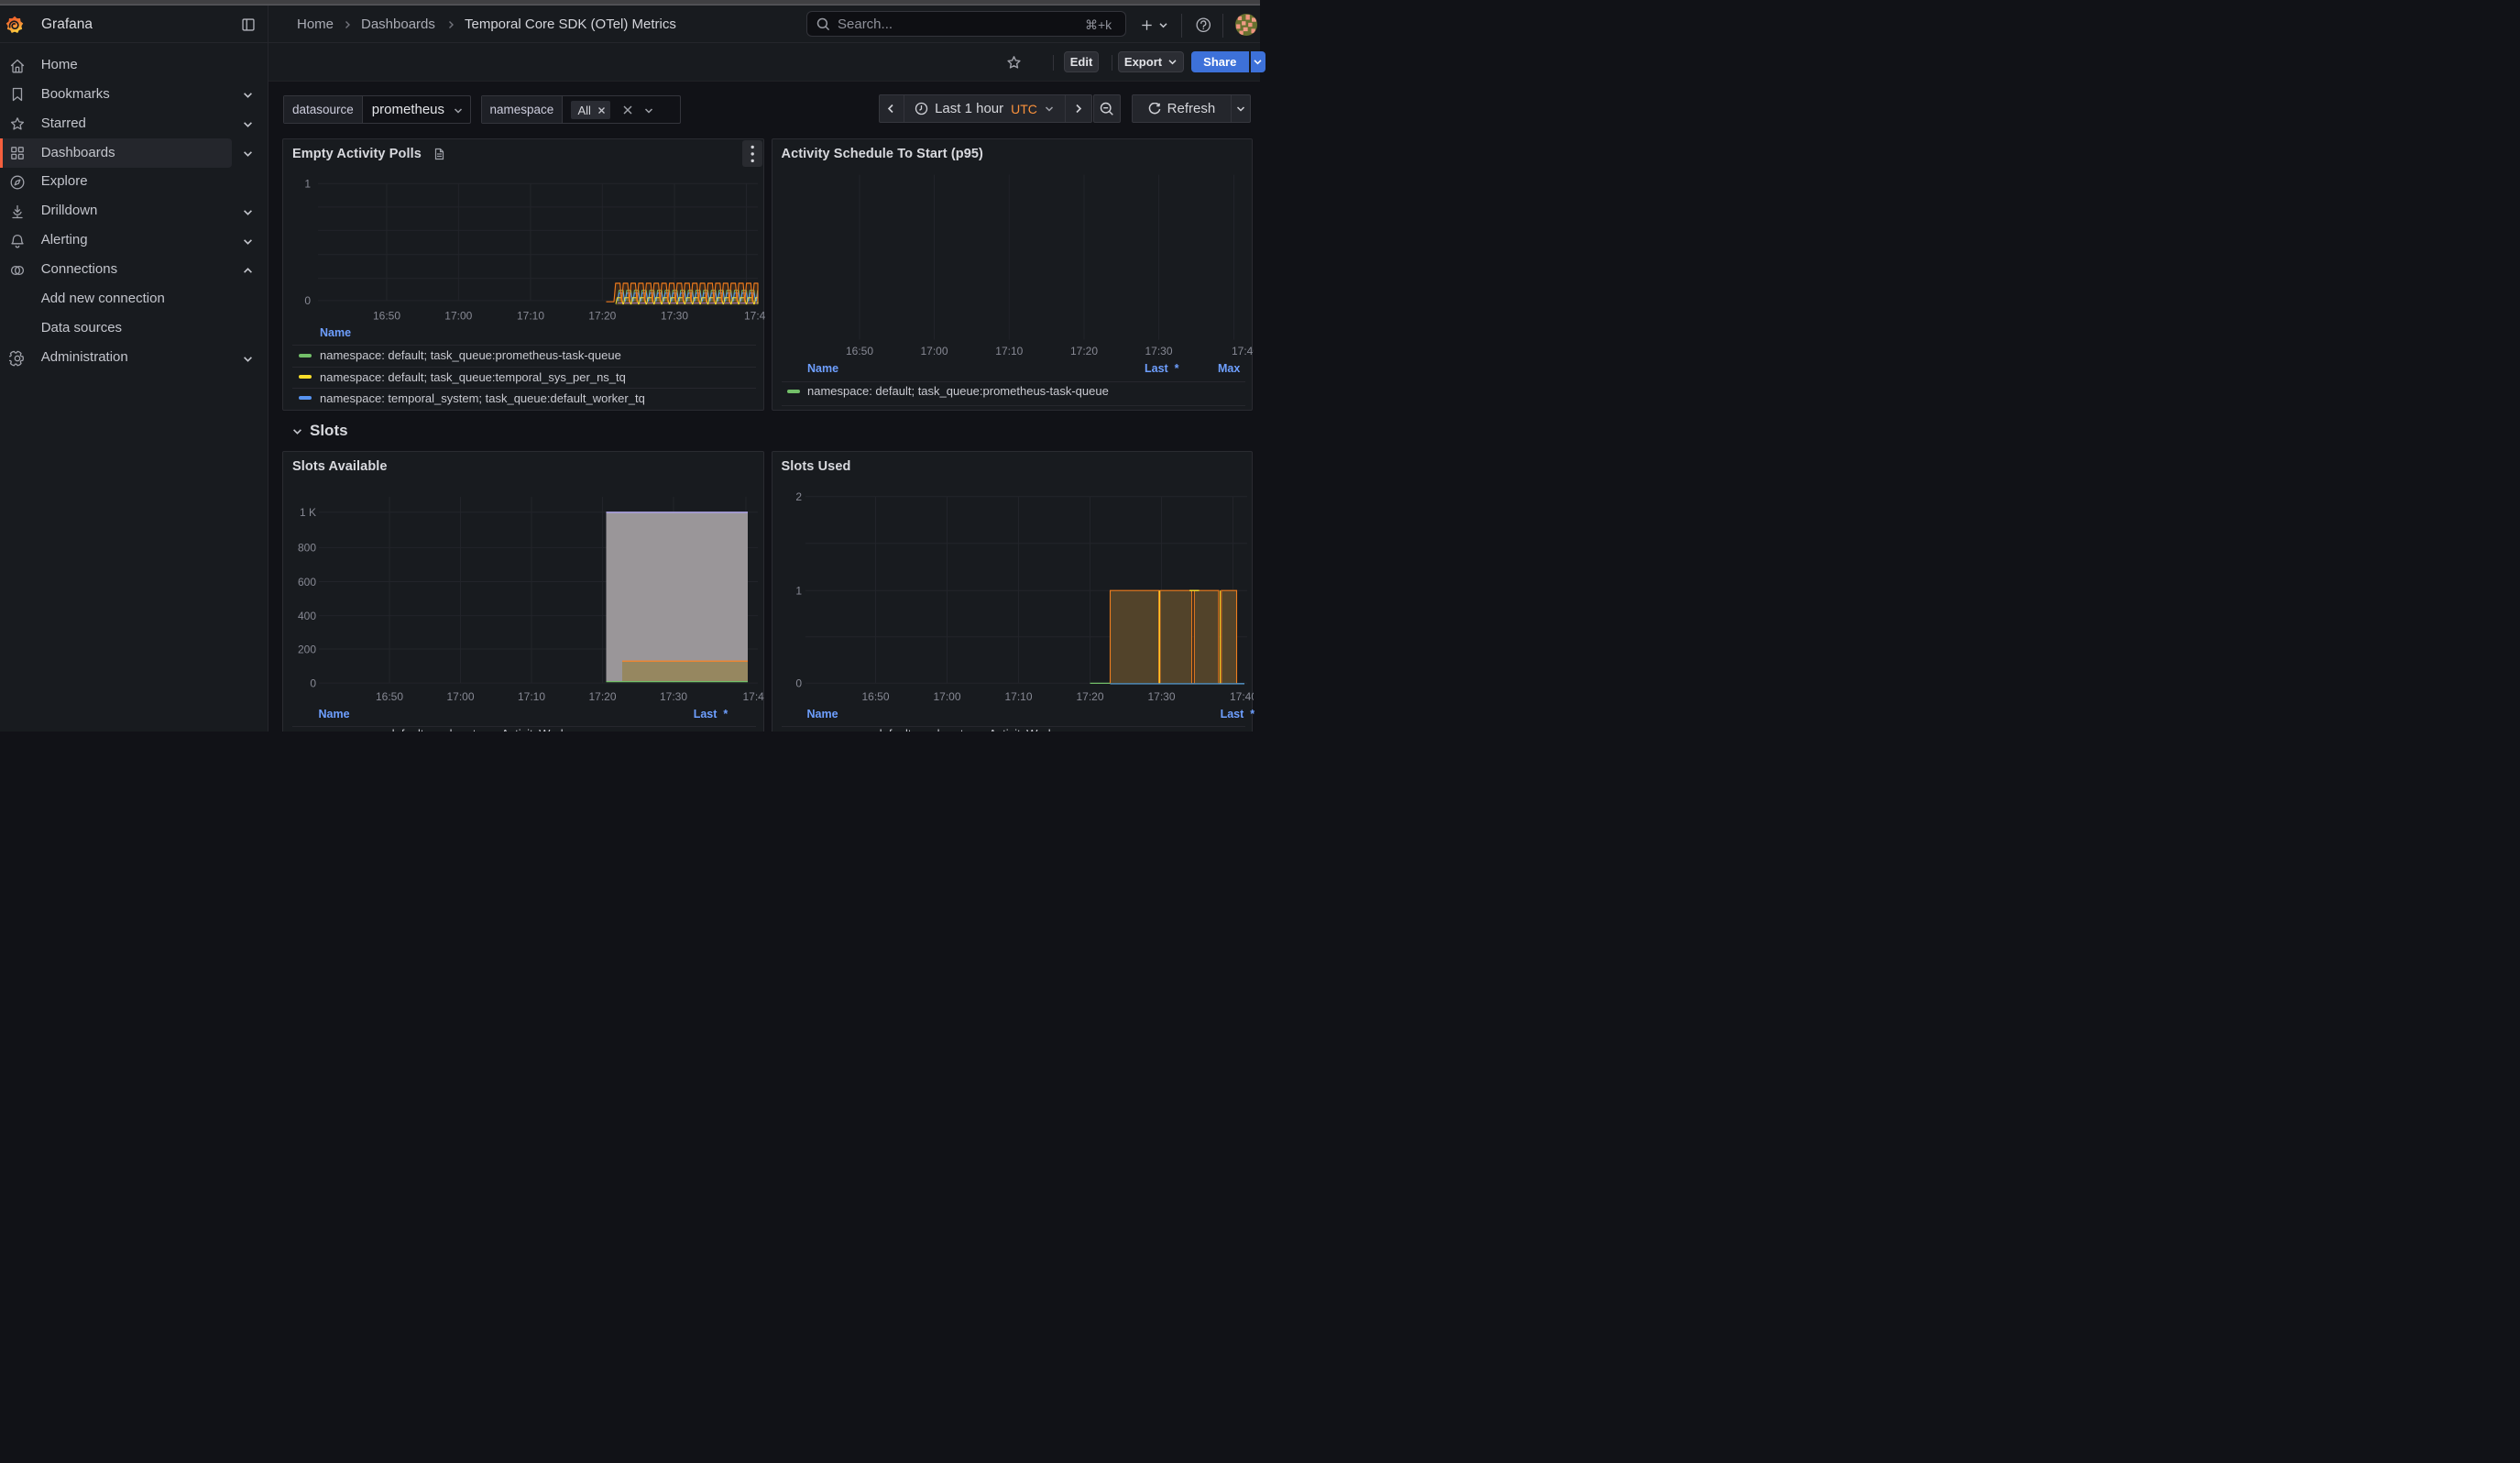  Describe the element at coordinates (307, 616) in the screenshot. I see `svg-text: 400` at that location.